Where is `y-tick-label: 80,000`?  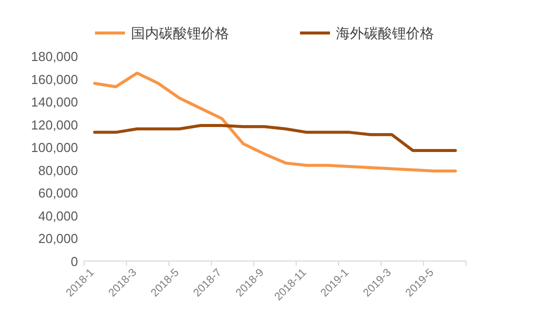
y-tick-label: 80,000 is located at coordinates (58, 170).